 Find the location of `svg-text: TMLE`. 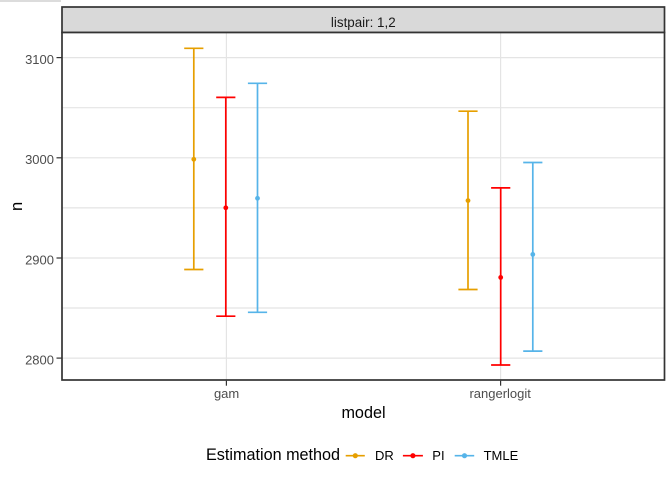

svg-text: TMLE is located at coordinates (501, 455).